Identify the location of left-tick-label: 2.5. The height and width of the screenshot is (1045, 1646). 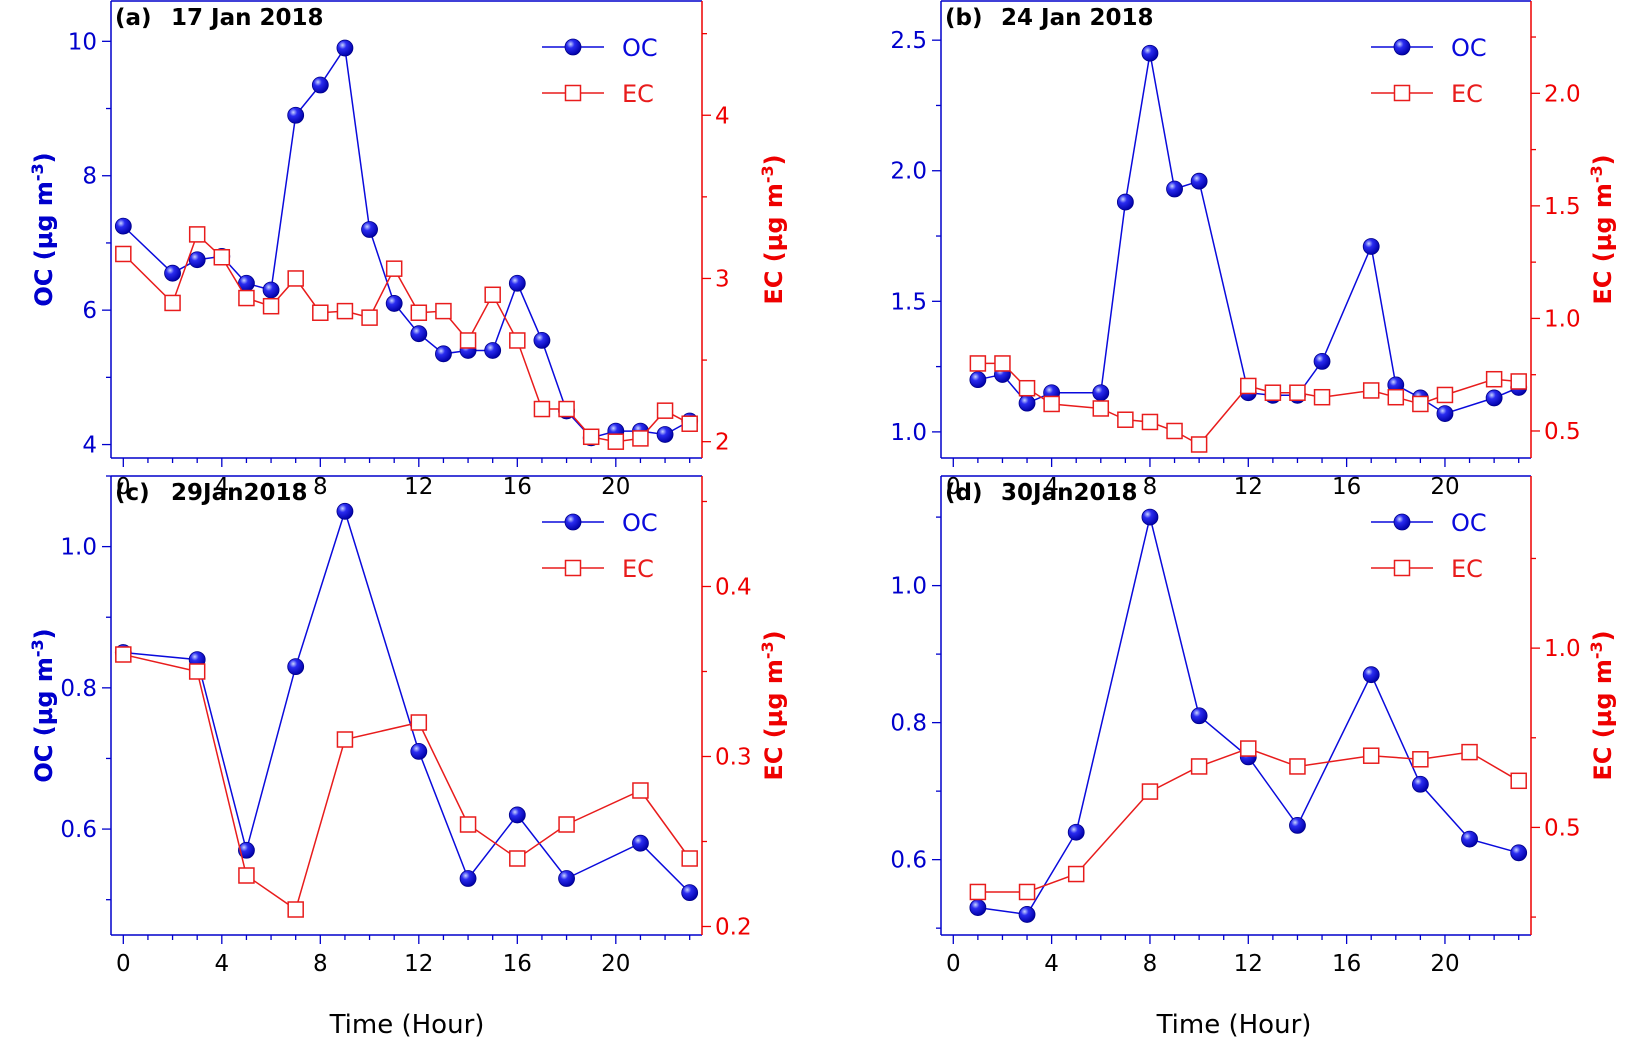
(908, 41).